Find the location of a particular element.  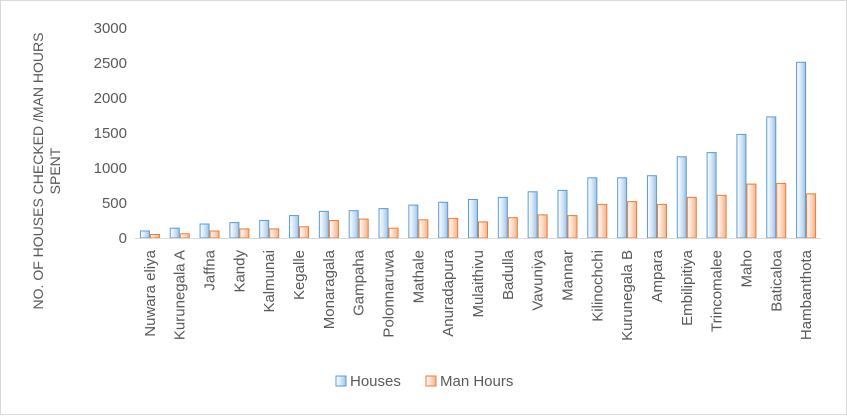

y-tick-label: 2000 is located at coordinates (110, 98).